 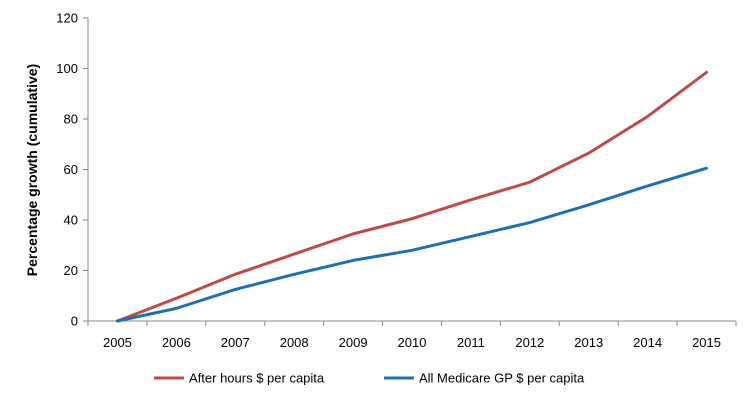 I want to click on y-tick-label: 20, so click(x=71, y=270).